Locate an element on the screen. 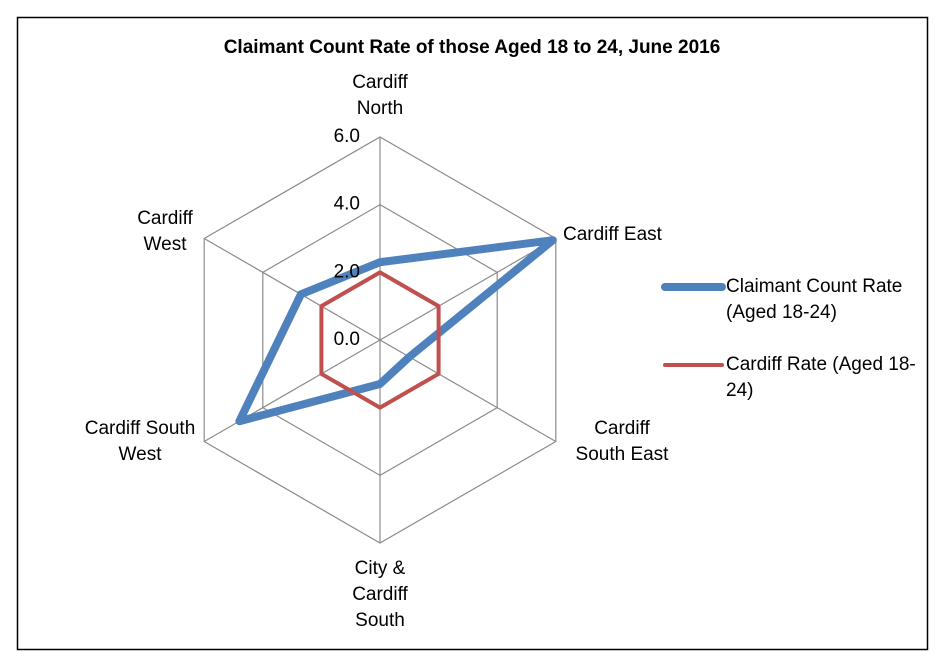 This screenshot has width=941, height=651. legend-label: Claimant Count Rate (Aged 18-24) is located at coordinates (814, 299).